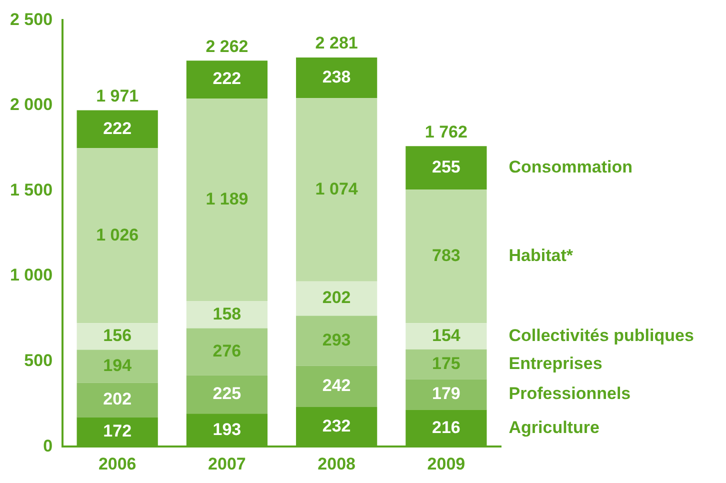  I want to click on data-label: 242, so click(336, 386).